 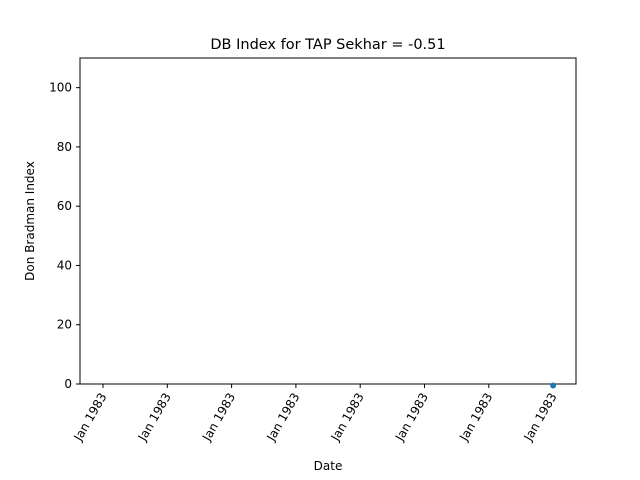 What do you see at coordinates (540, 418) in the screenshot?
I see `x-tick-label-7: Jan 1983` at bounding box center [540, 418].